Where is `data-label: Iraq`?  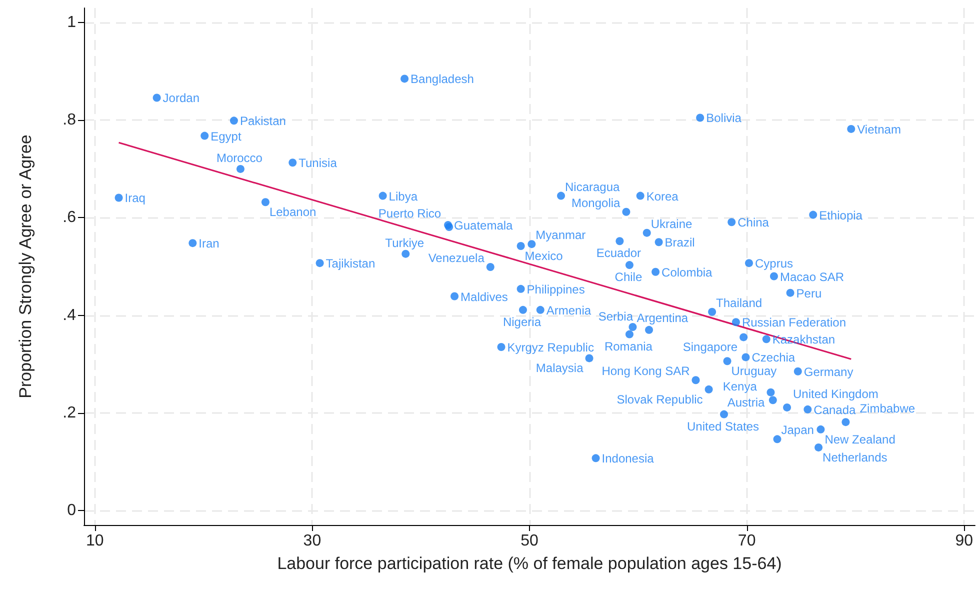
data-label: Iraq is located at coordinates (135, 198).